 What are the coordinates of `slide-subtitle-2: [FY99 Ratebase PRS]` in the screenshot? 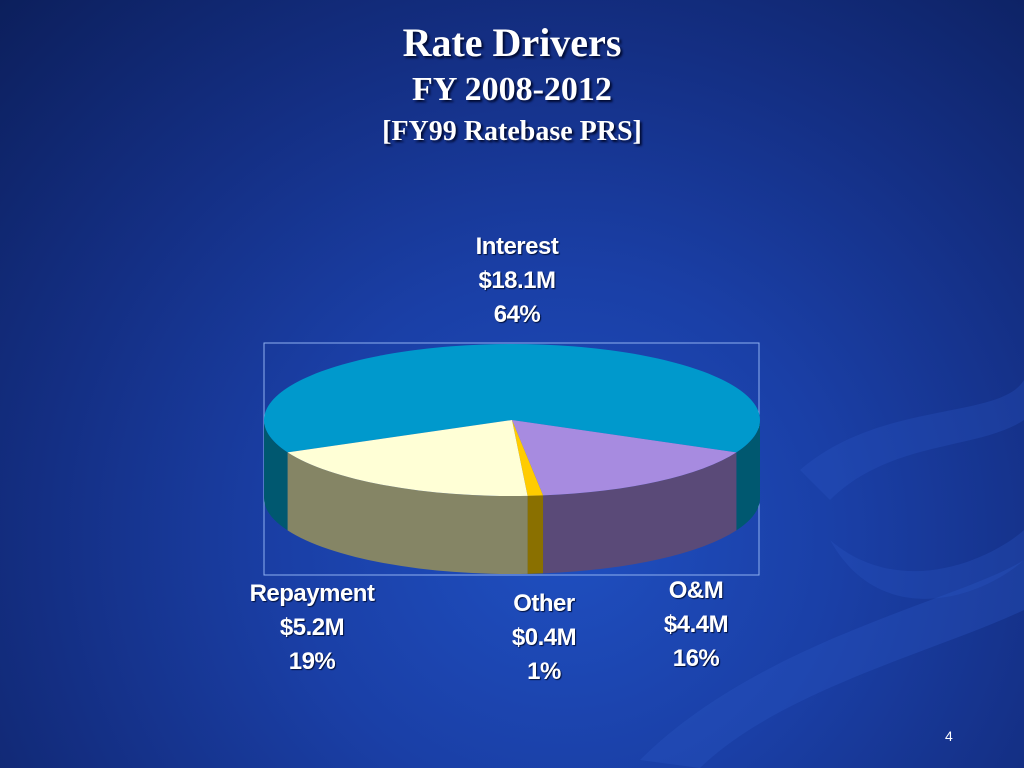 It's located at (512, 131).